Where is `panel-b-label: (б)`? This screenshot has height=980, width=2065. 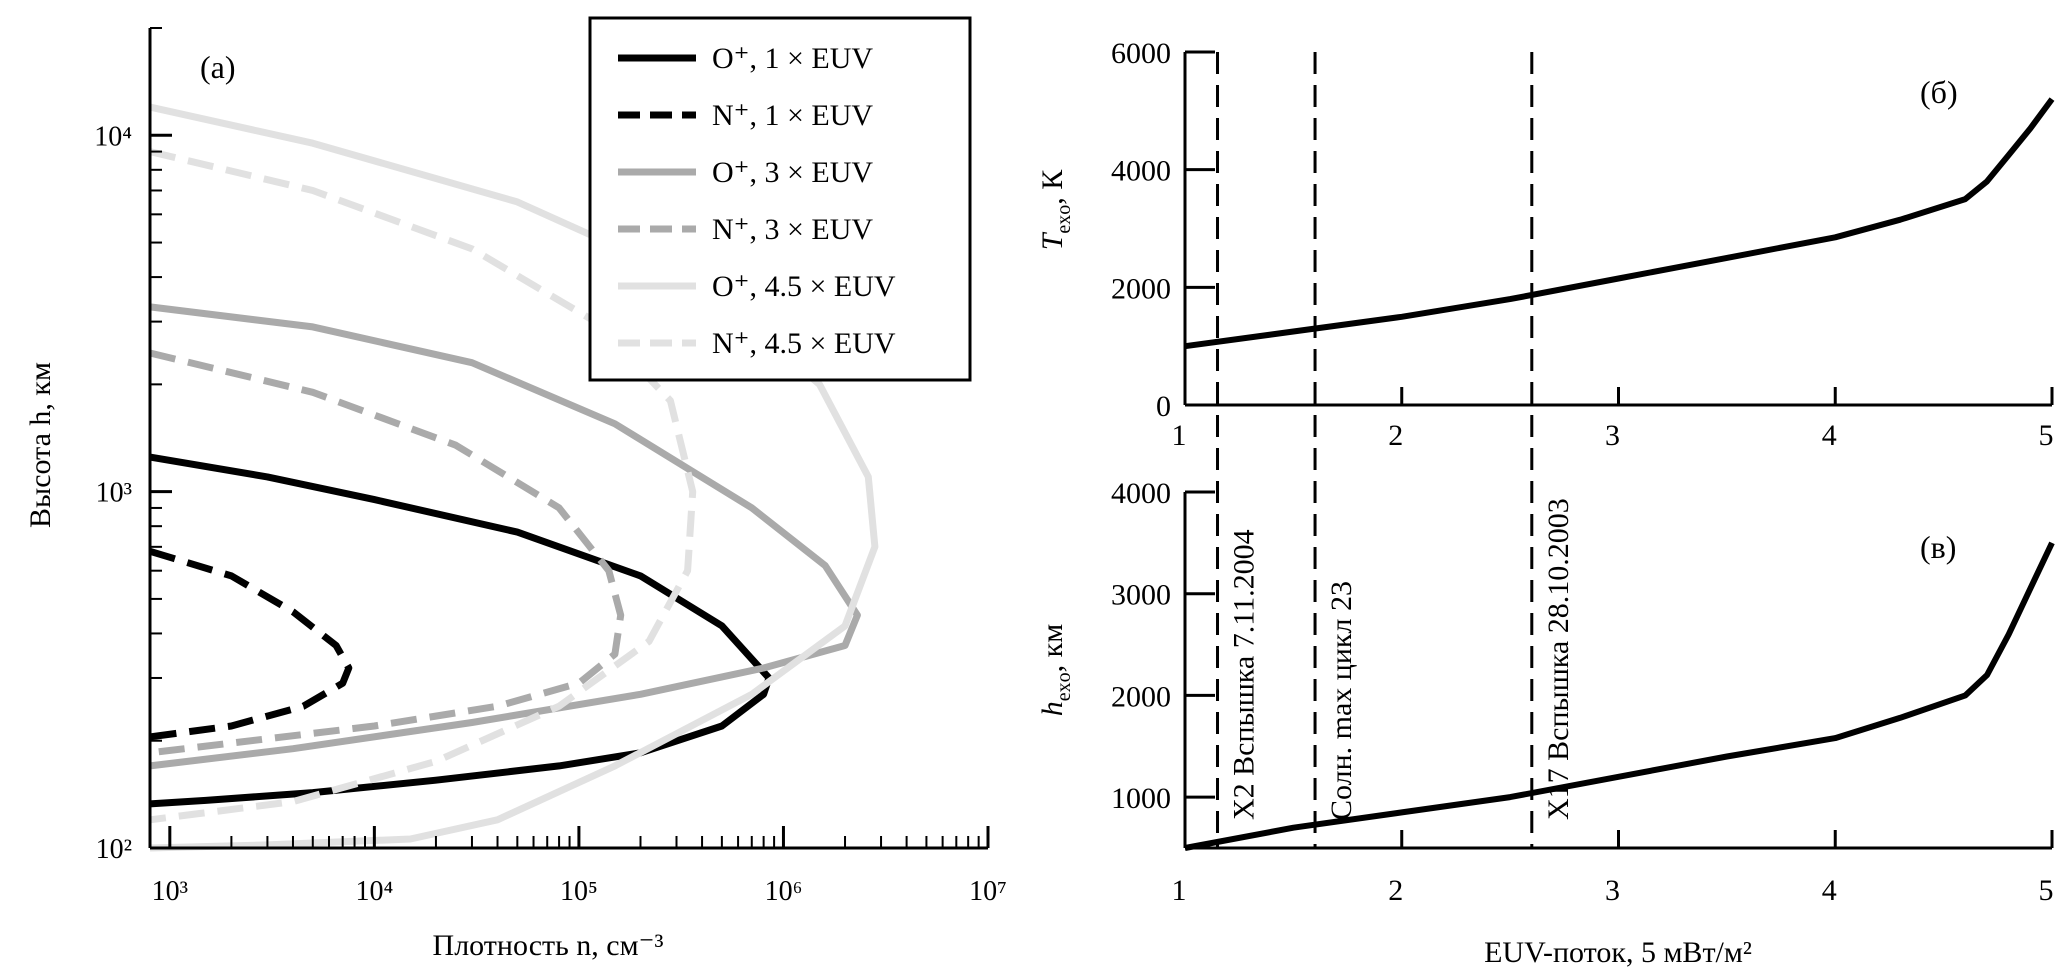
panel-b-label: (б) is located at coordinates (1939, 92).